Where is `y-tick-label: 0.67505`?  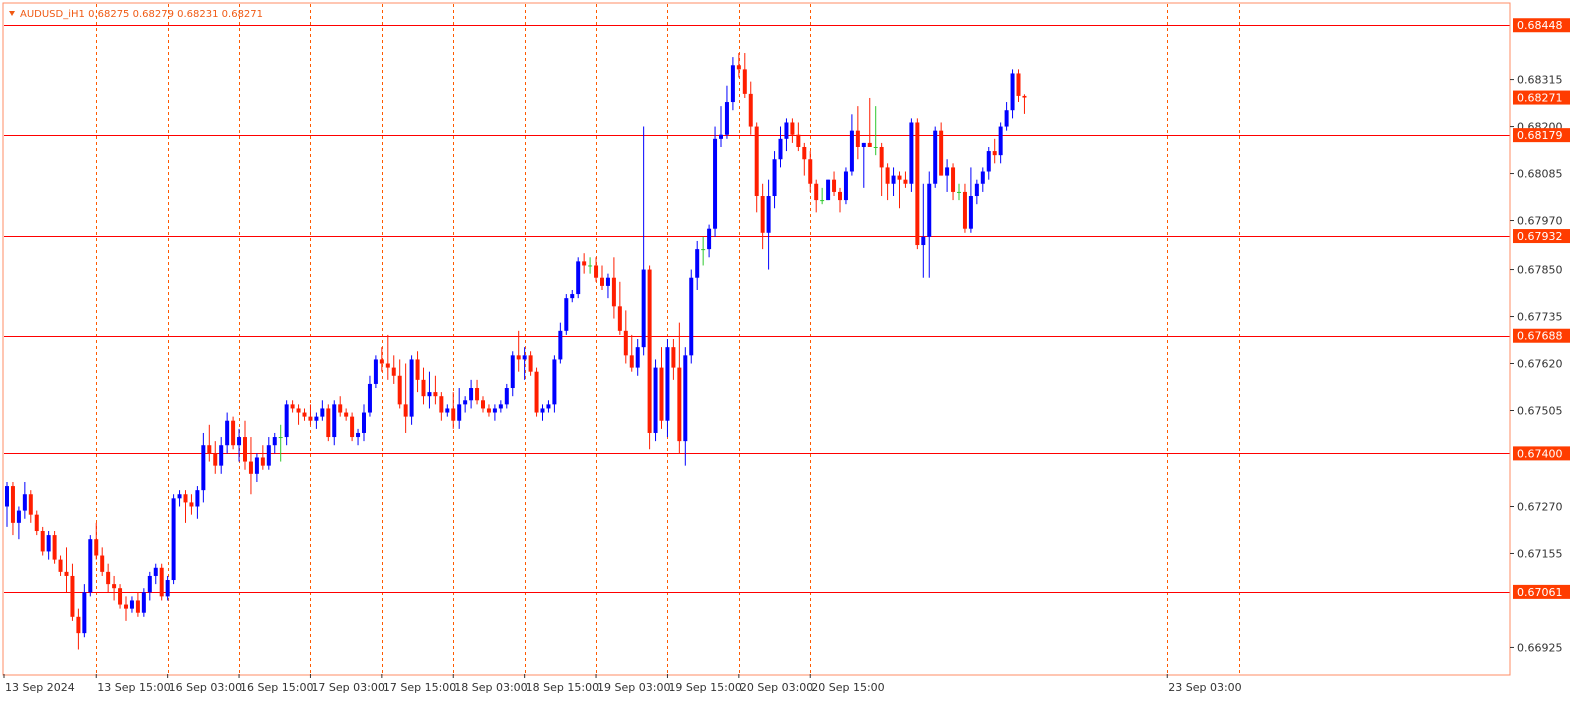 y-tick-label: 0.67505 is located at coordinates (1540, 410).